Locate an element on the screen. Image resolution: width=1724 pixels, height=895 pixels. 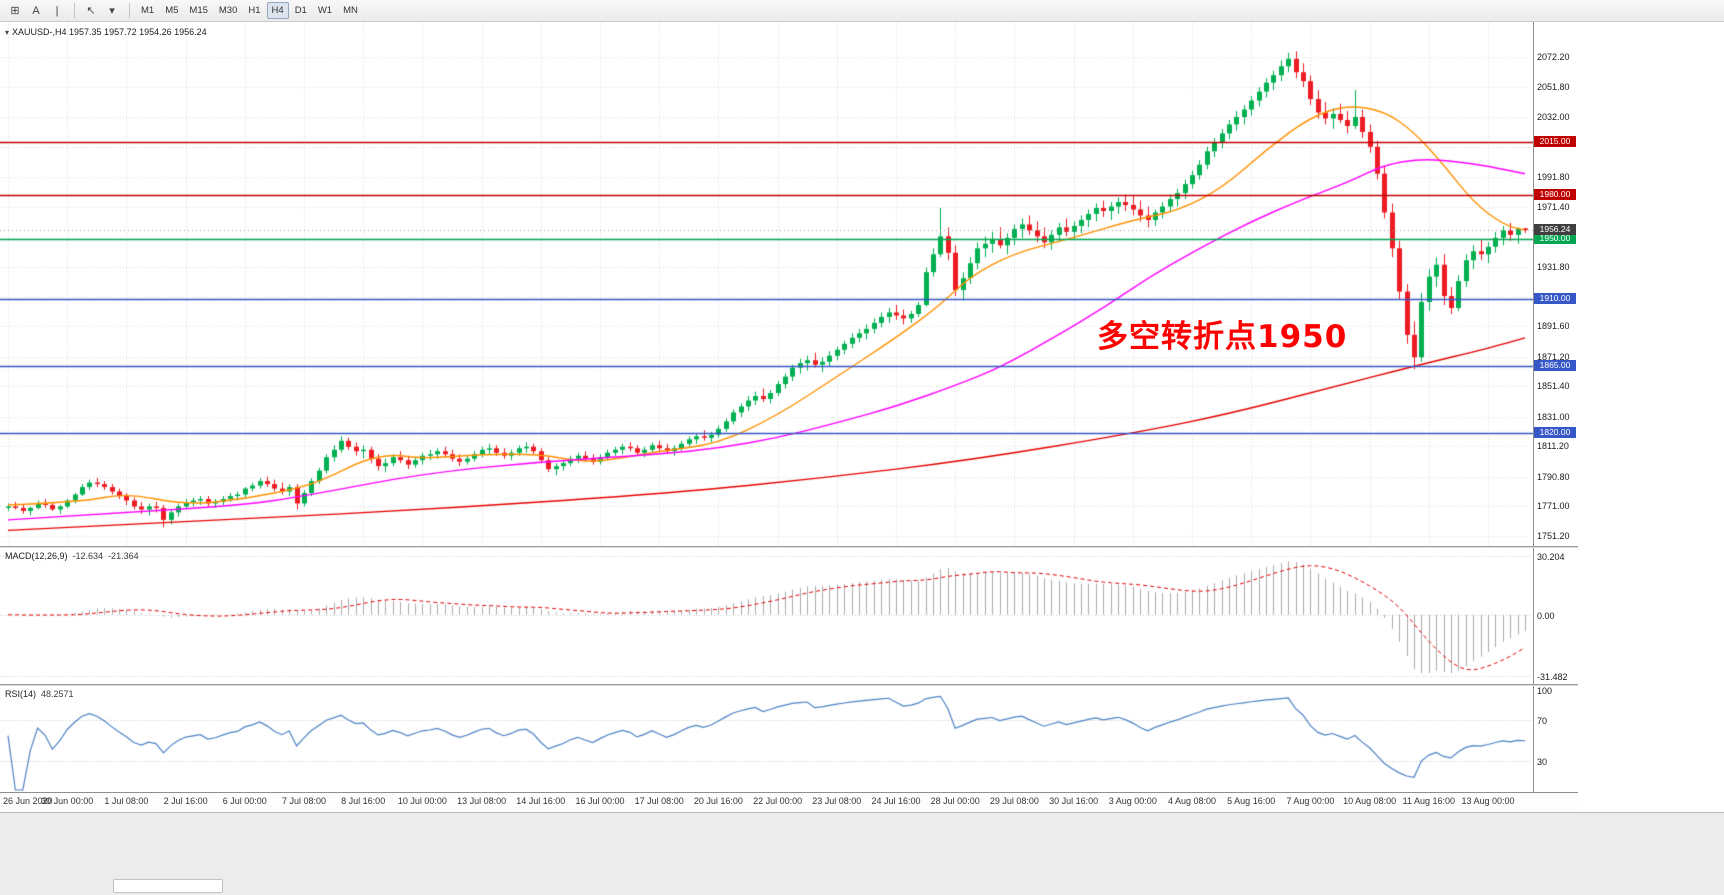
rsi-panel-splitter is located at coordinates (789, 685).